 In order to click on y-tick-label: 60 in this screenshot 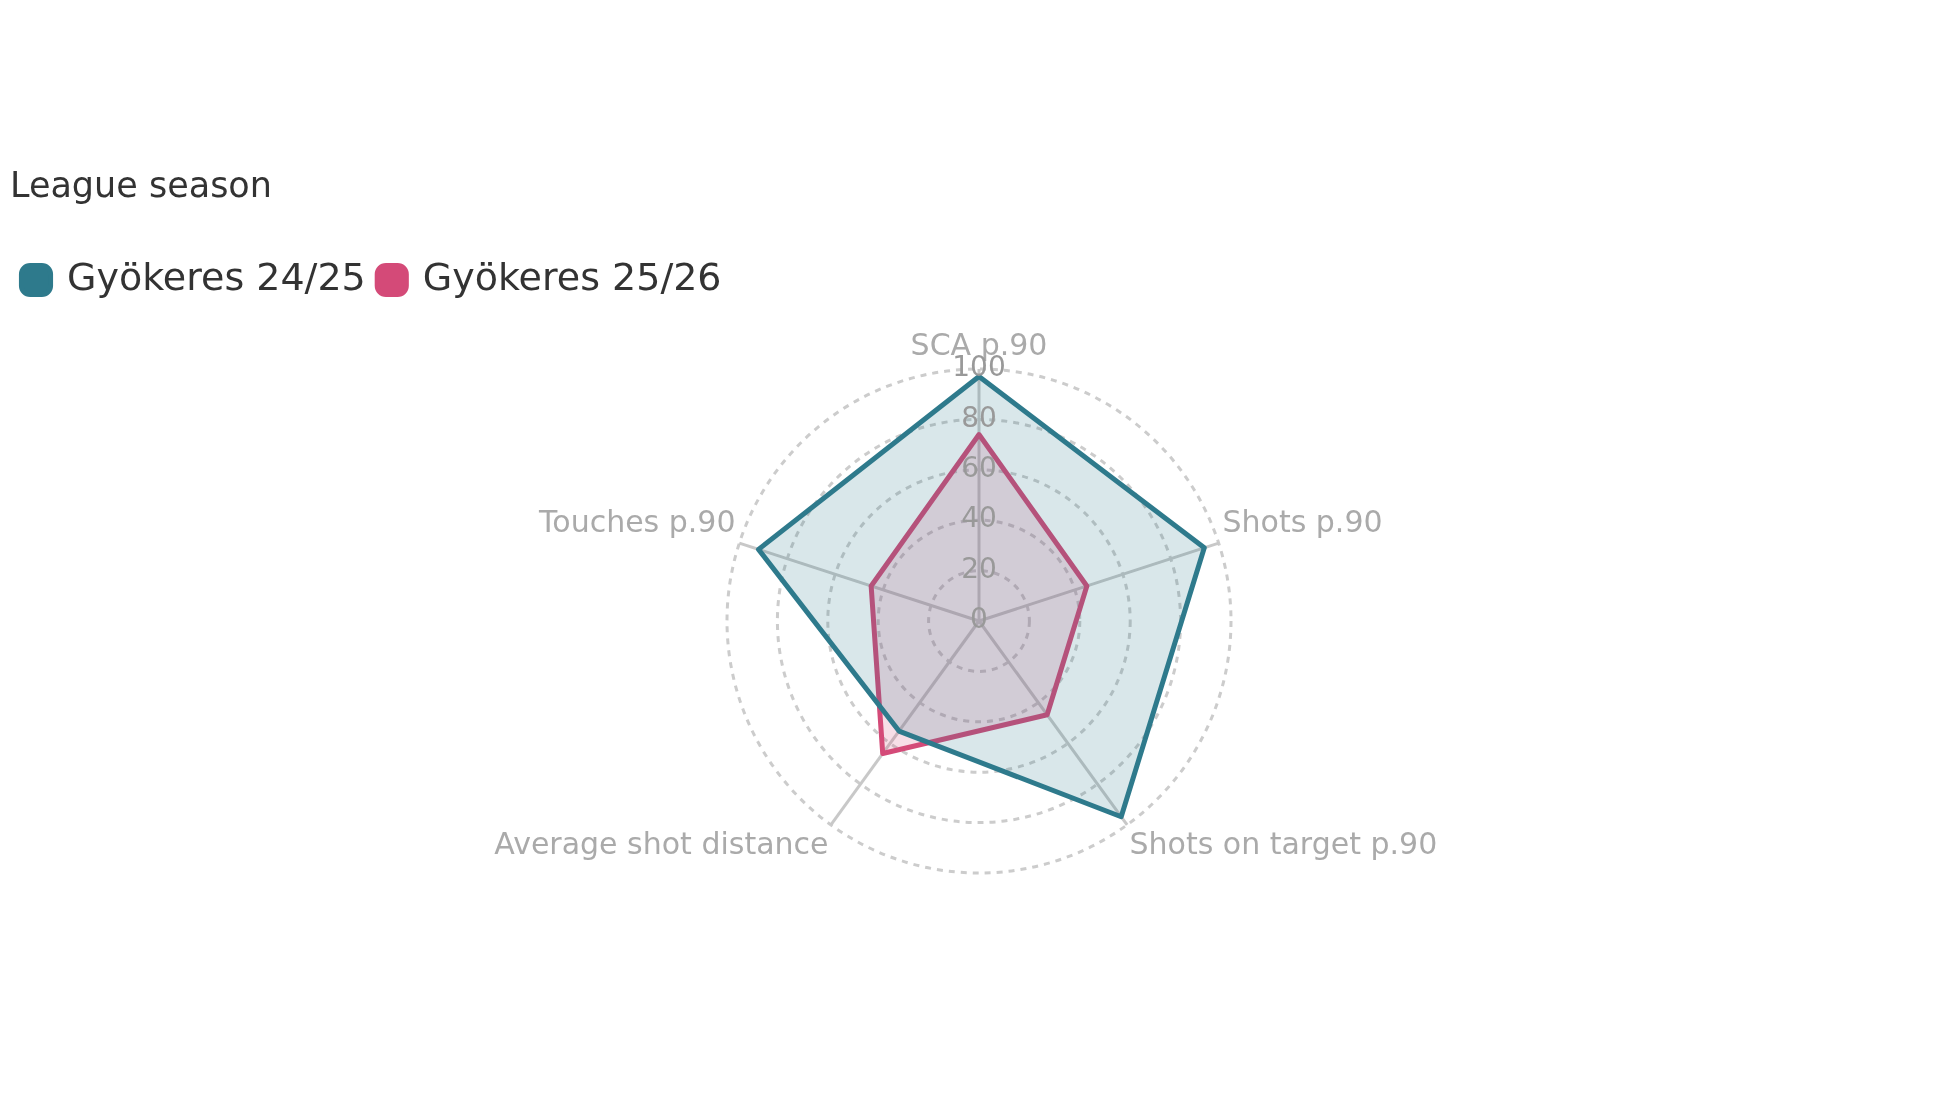, I will do `click(979, 468)`.